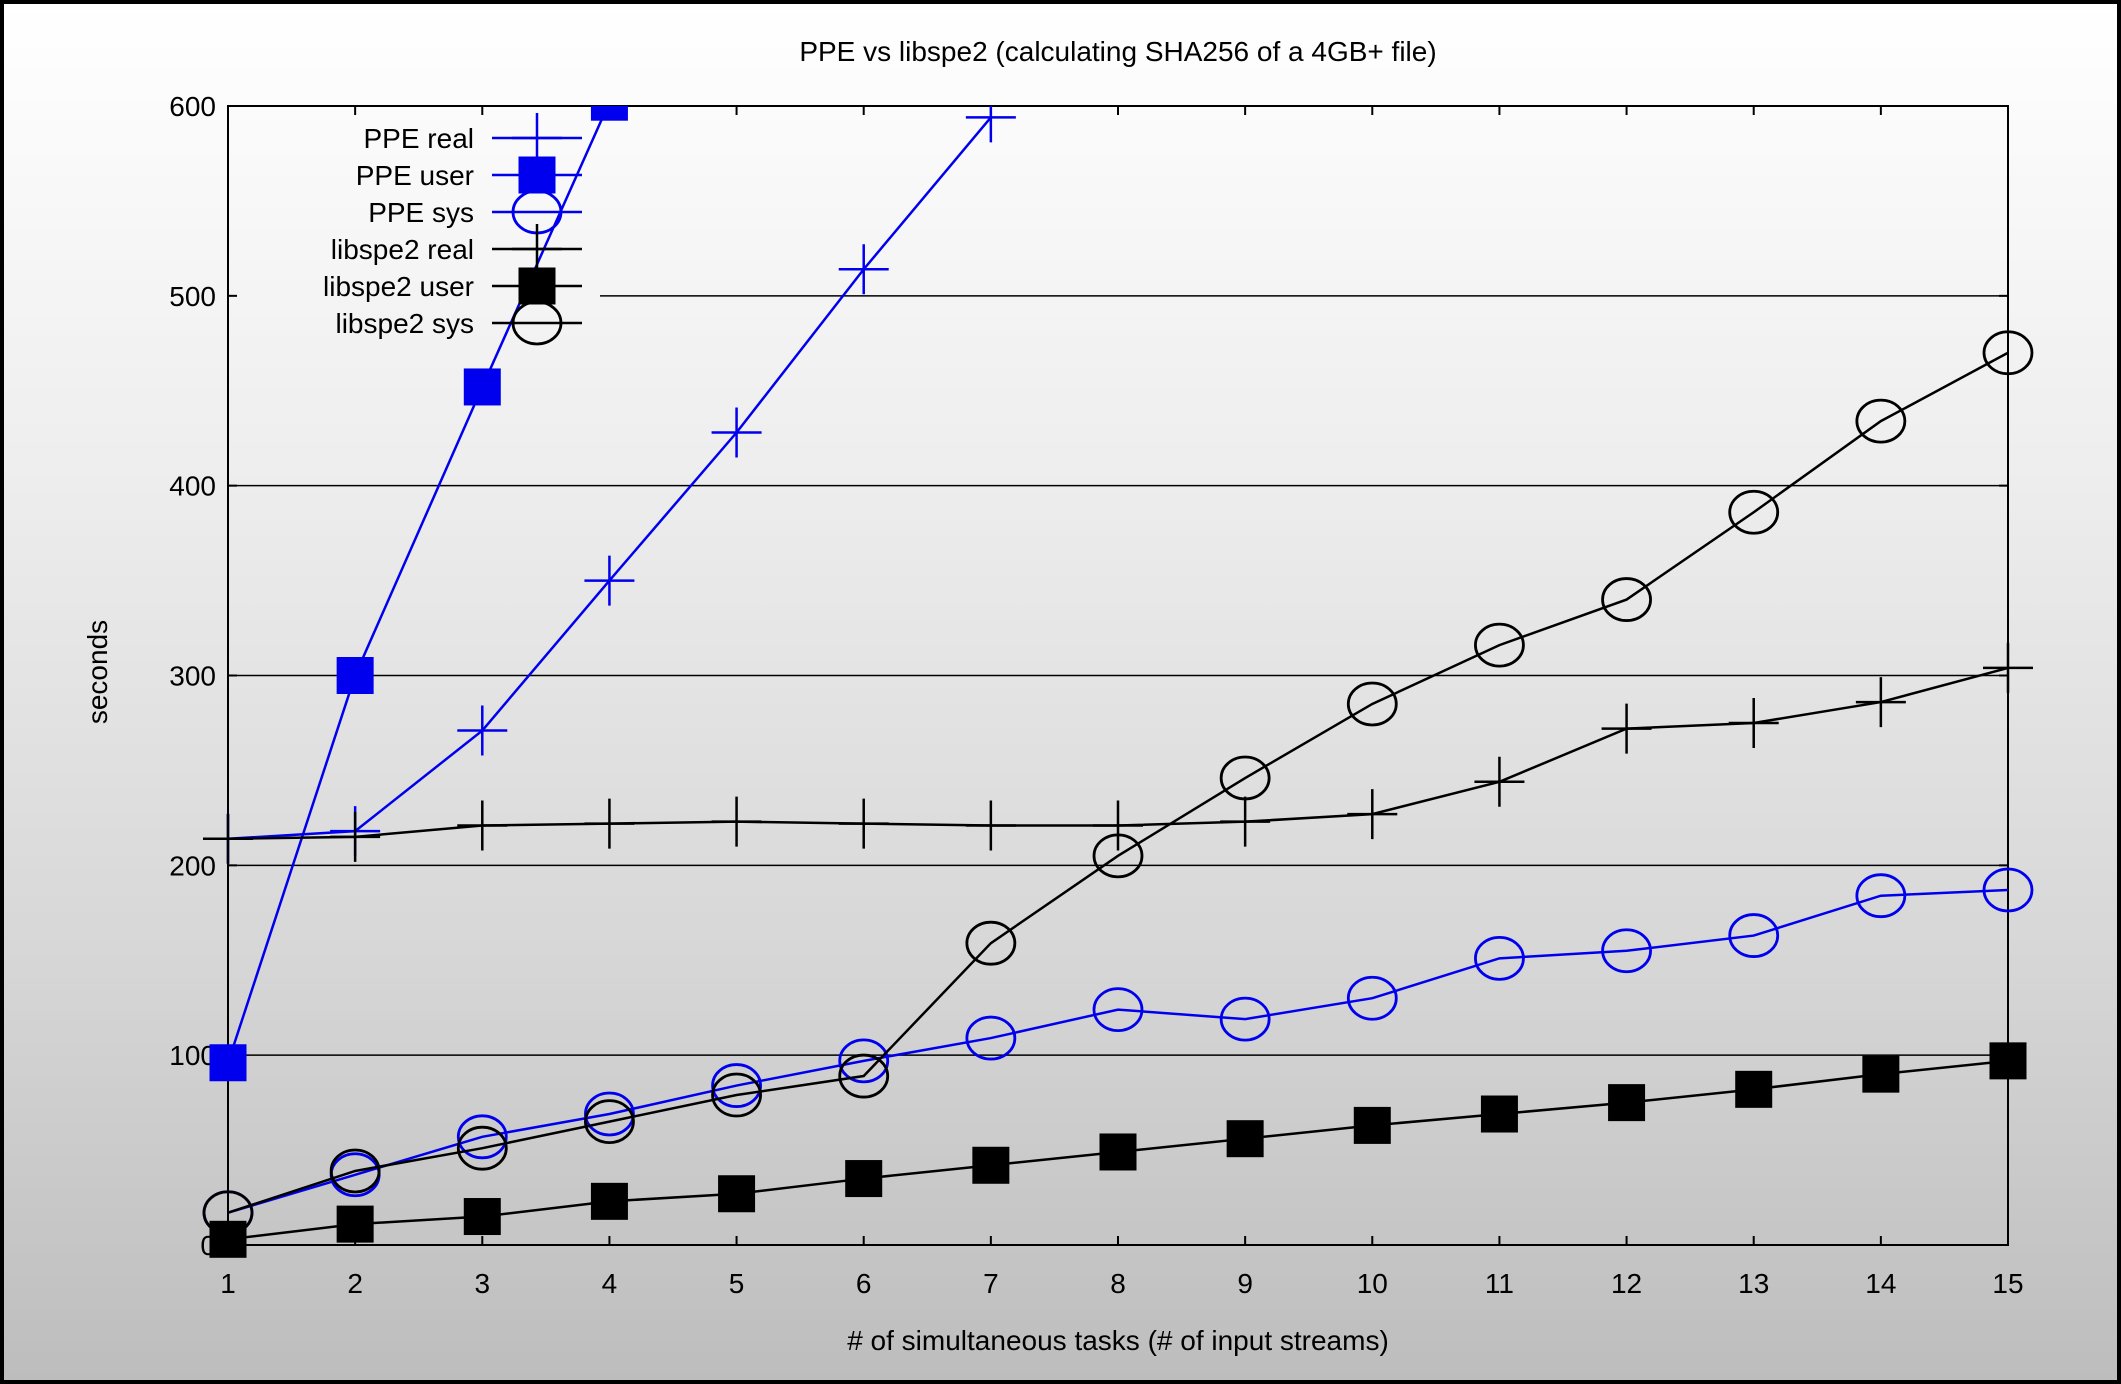  I want to click on y-tick-label: 500, so click(192, 296).